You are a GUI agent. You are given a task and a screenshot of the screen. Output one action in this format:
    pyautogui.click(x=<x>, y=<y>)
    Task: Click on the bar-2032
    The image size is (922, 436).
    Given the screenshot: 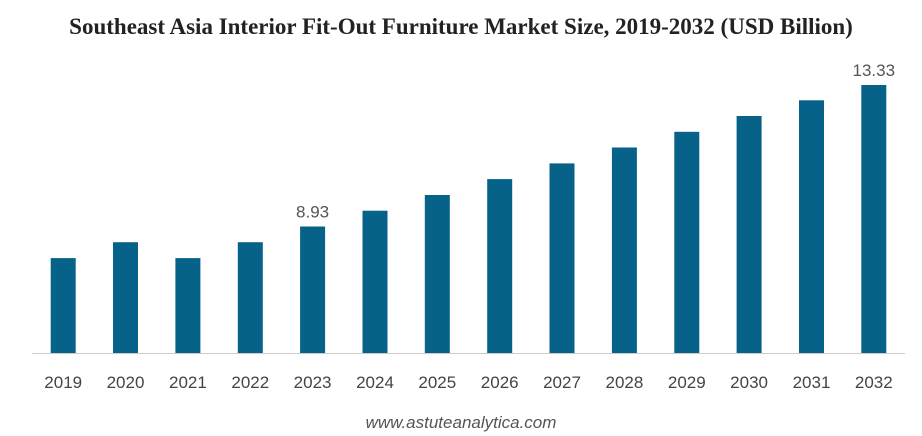 What is the action you would take?
    pyautogui.click(x=874, y=219)
    